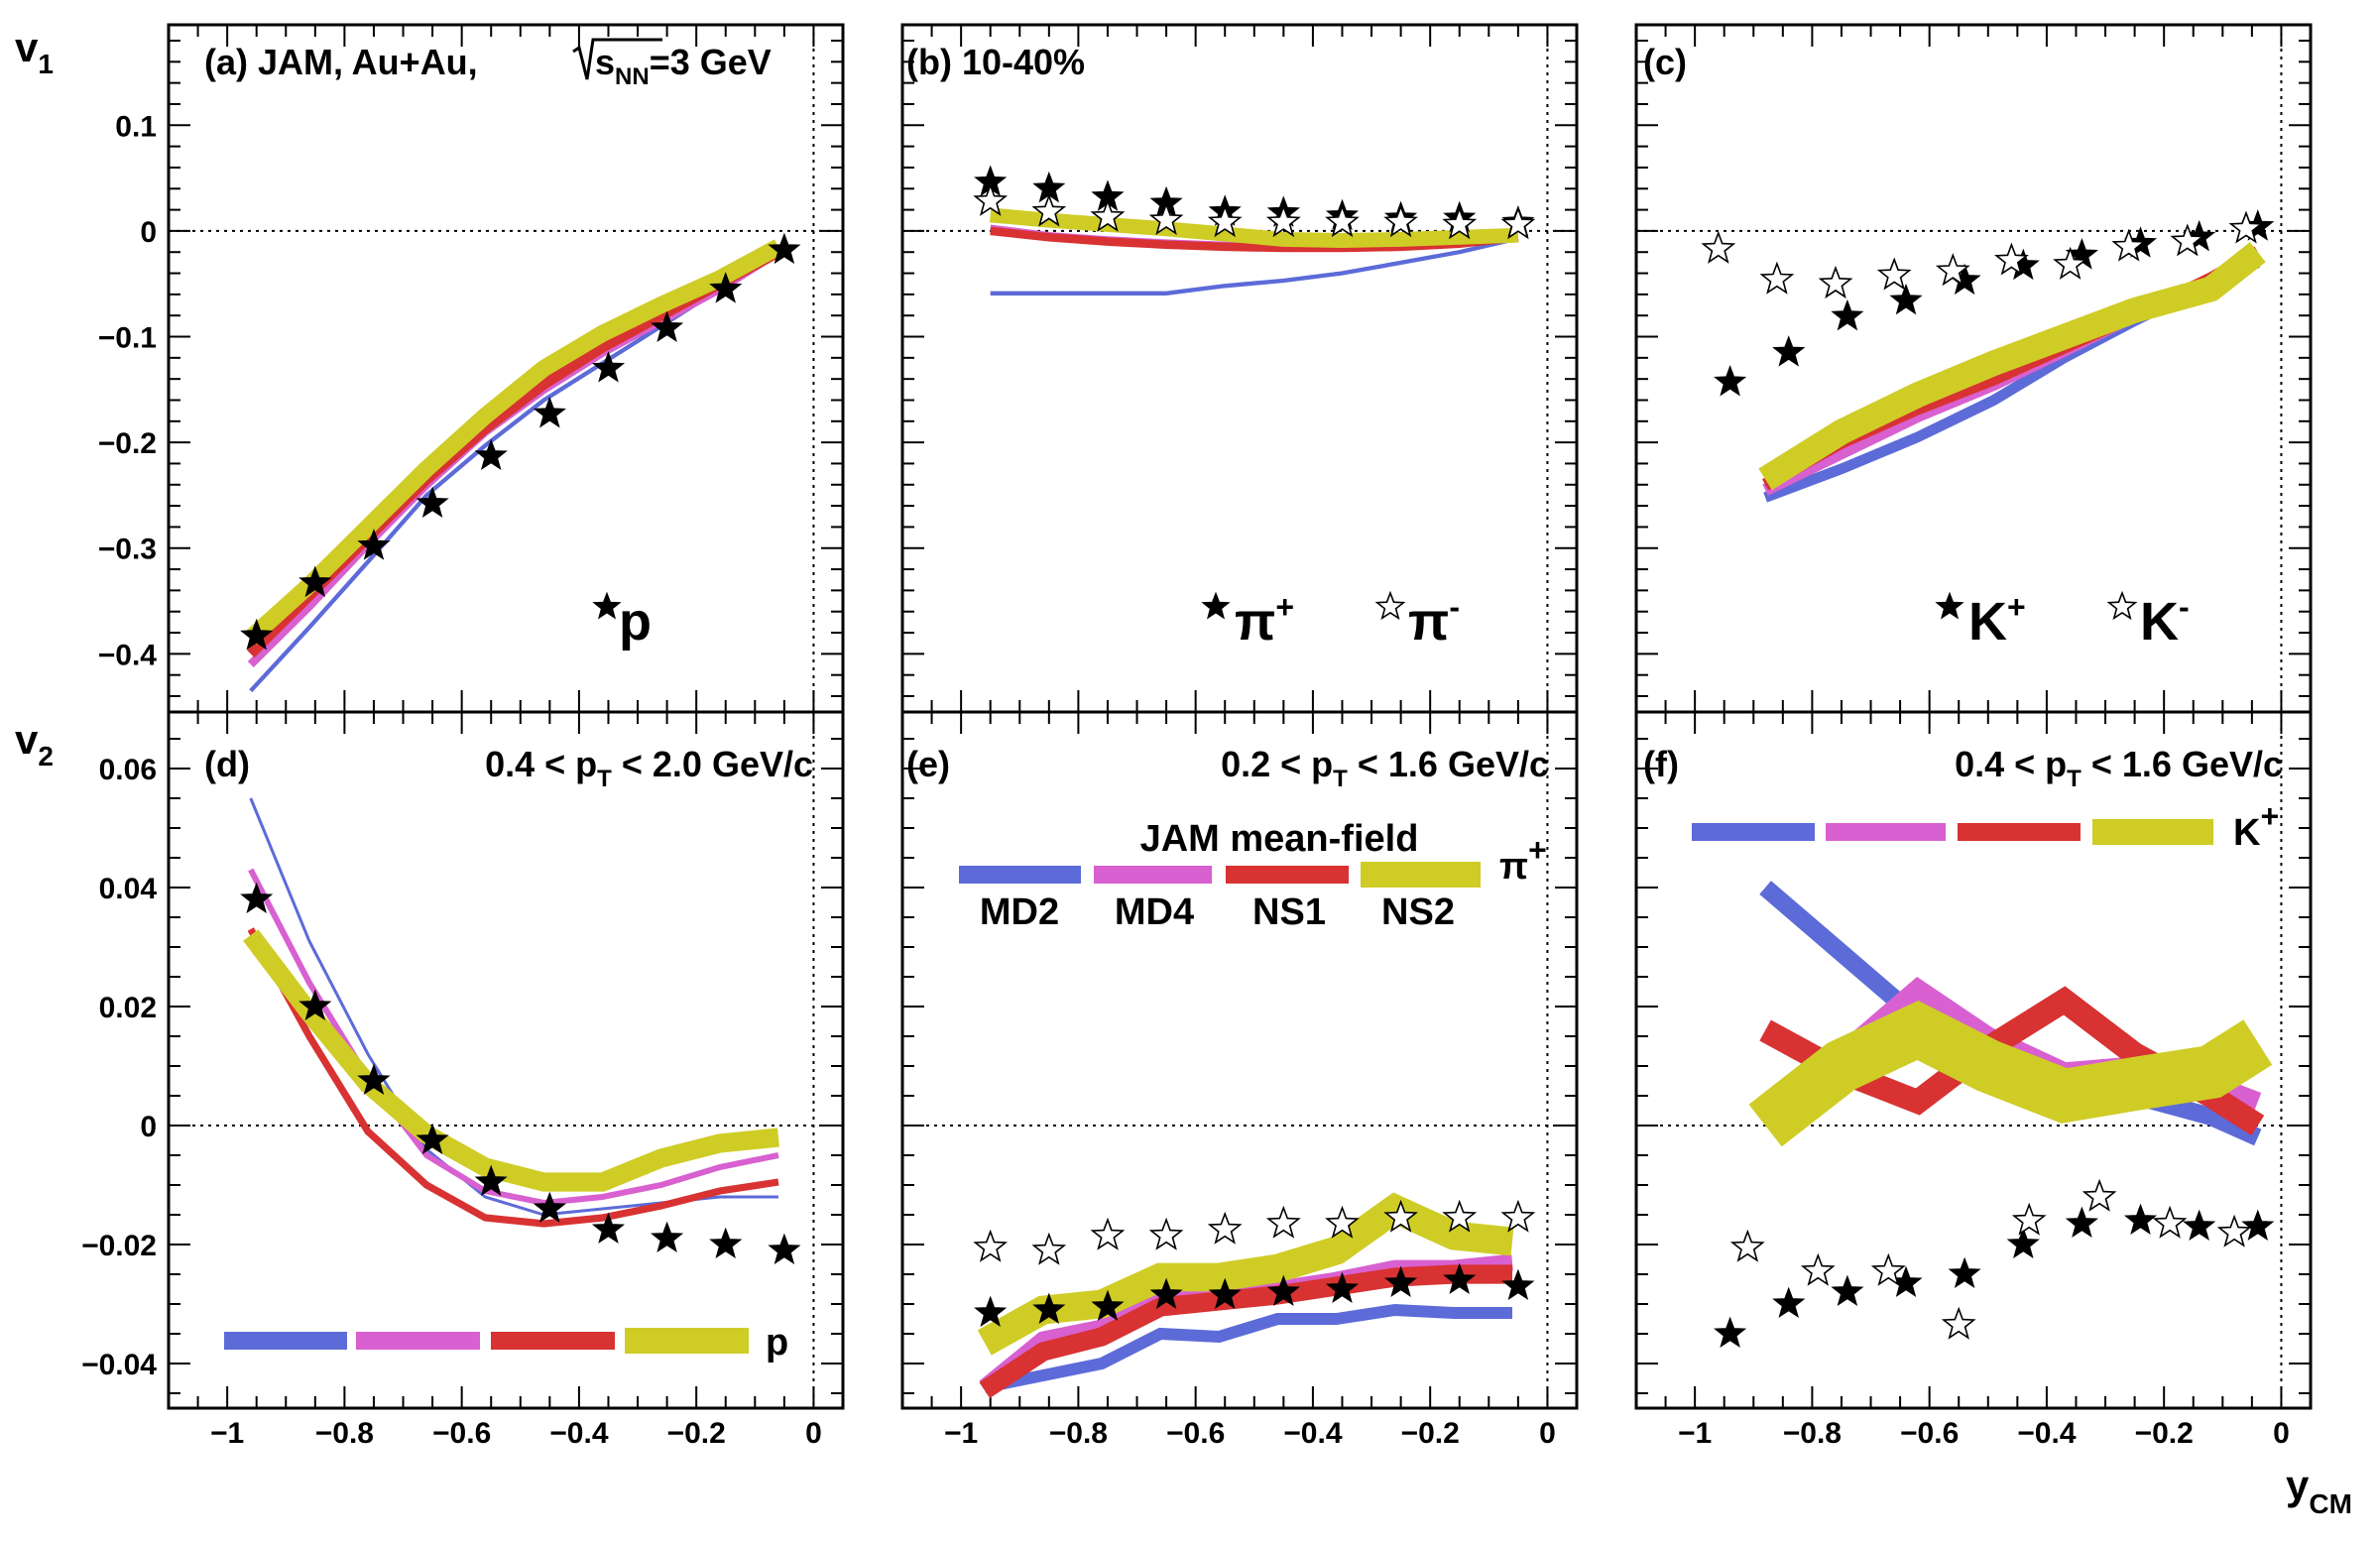 The image size is (2380, 1543). I want to click on panel-c-tag: (c), so click(1665, 62).